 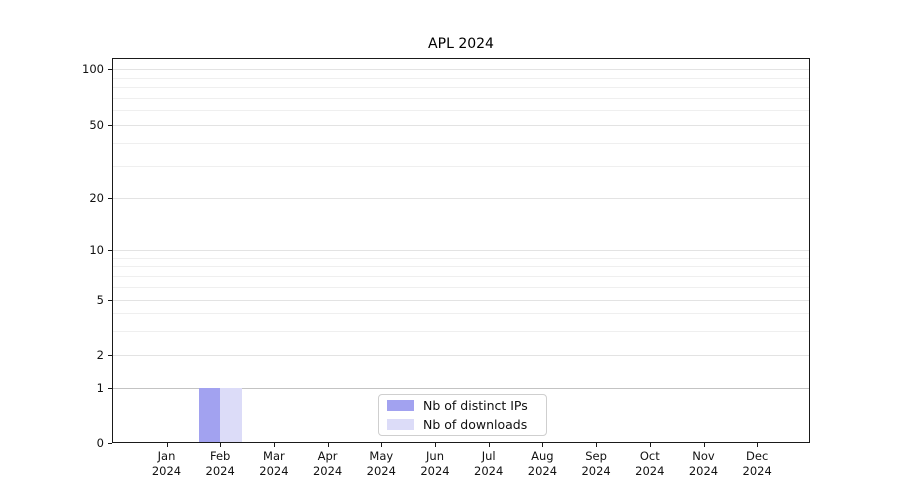 What do you see at coordinates (475, 405) in the screenshot?
I see `legend-label-distinct-ips: Nb of distinct IPs` at bounding box center [475, 405].